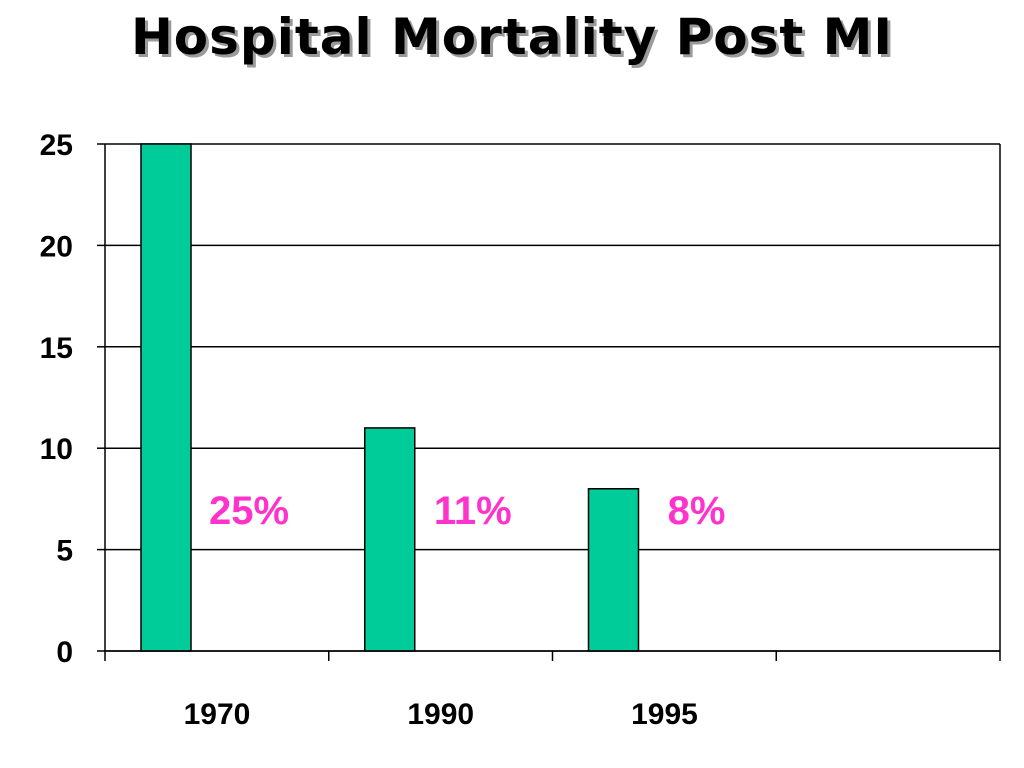  I want to click on bar-1970, so click(166, 397).